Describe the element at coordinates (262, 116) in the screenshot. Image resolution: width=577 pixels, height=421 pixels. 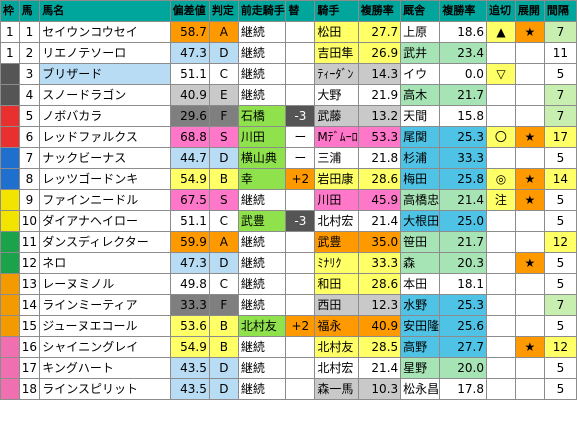
I see `zenso-jockey: 石橋` at that location.